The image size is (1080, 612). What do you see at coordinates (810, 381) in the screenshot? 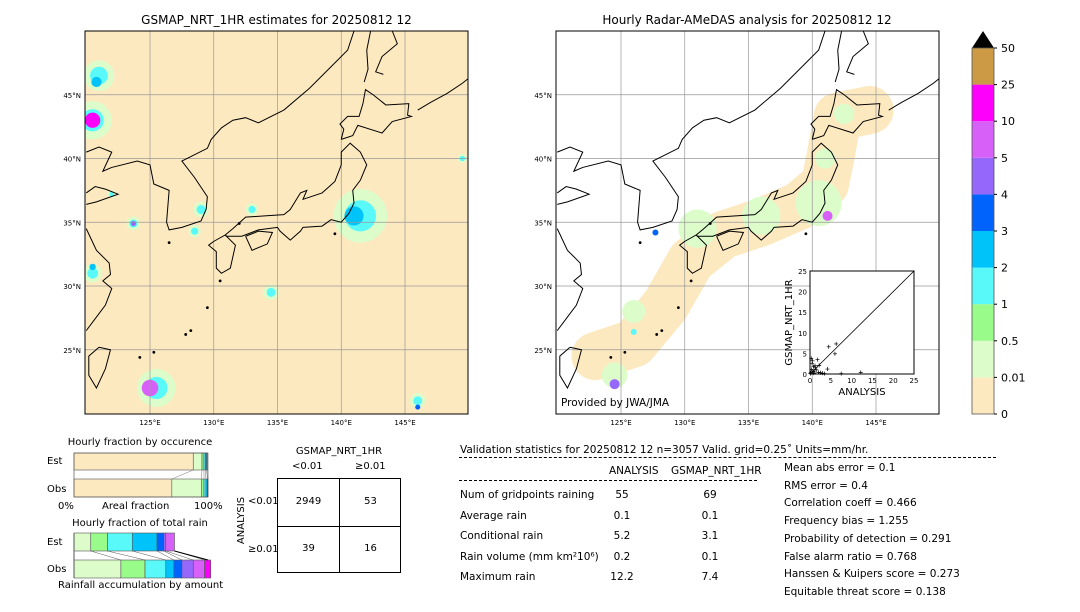
I see `scatter-x-tick: 0` at bounding box center [810, 381].